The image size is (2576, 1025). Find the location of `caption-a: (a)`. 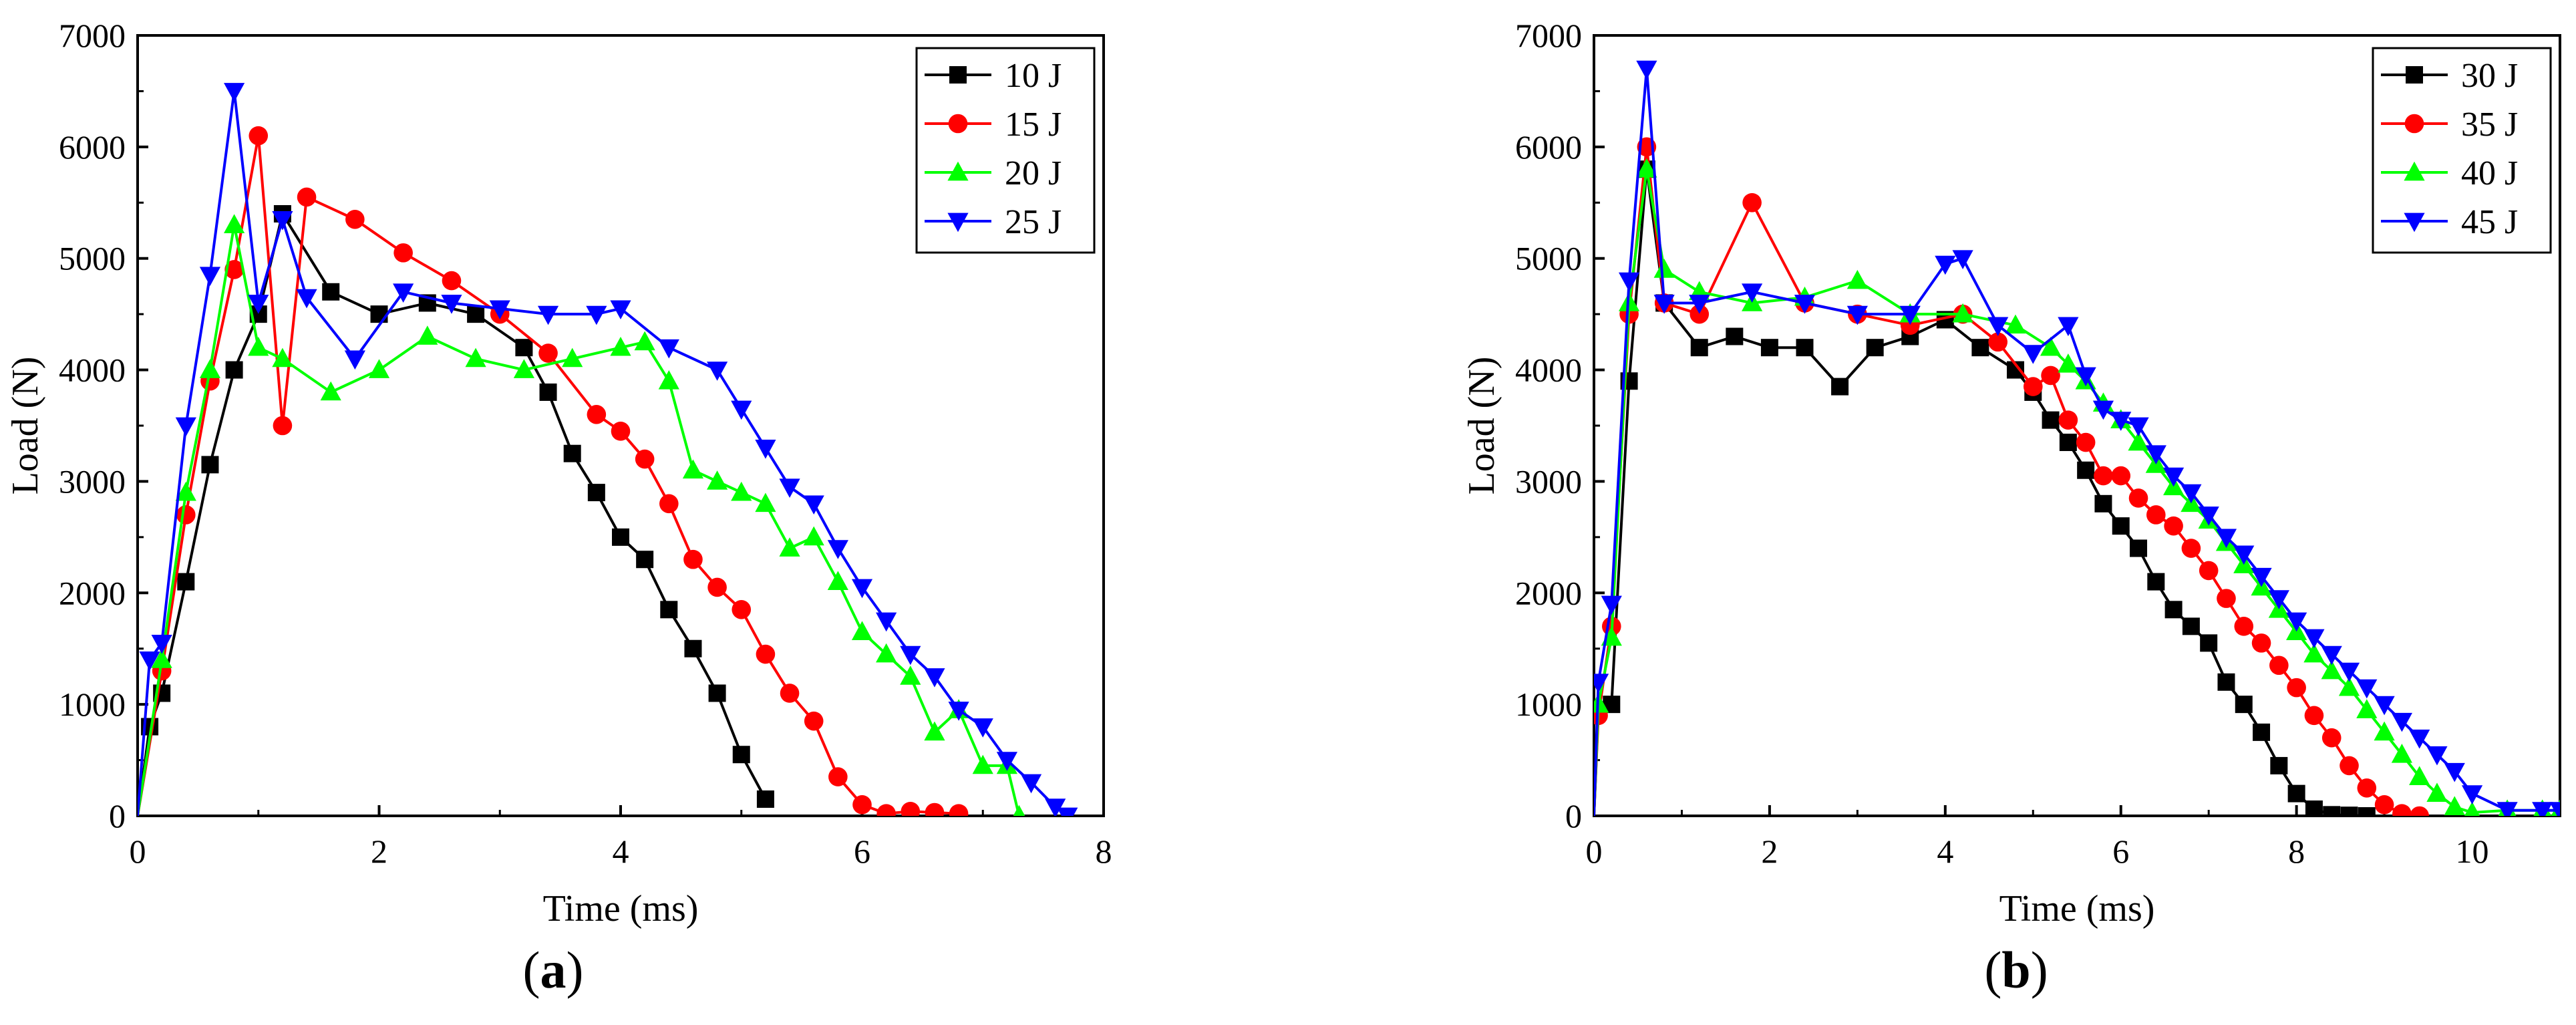

caption-a: (a) is located at coordinates (553, 970).